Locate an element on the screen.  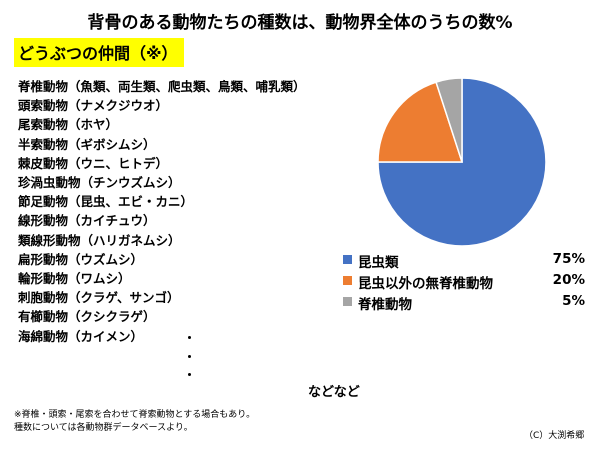
list-item: 線形動物（カイチュウ） is located at coordinates (87, 221).